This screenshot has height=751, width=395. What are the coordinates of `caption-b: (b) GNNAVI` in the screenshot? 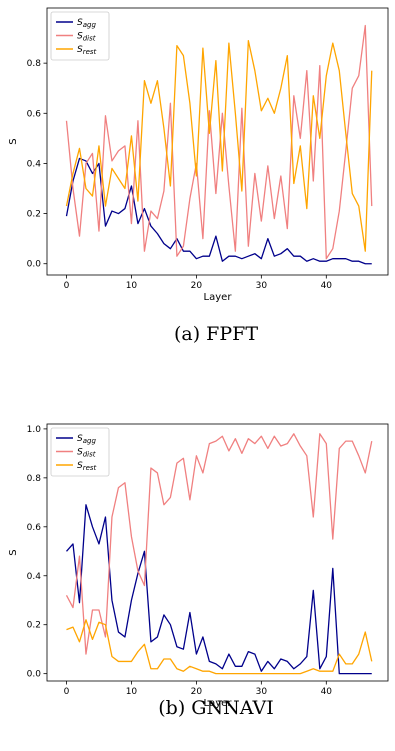 It's located at (215, 708).